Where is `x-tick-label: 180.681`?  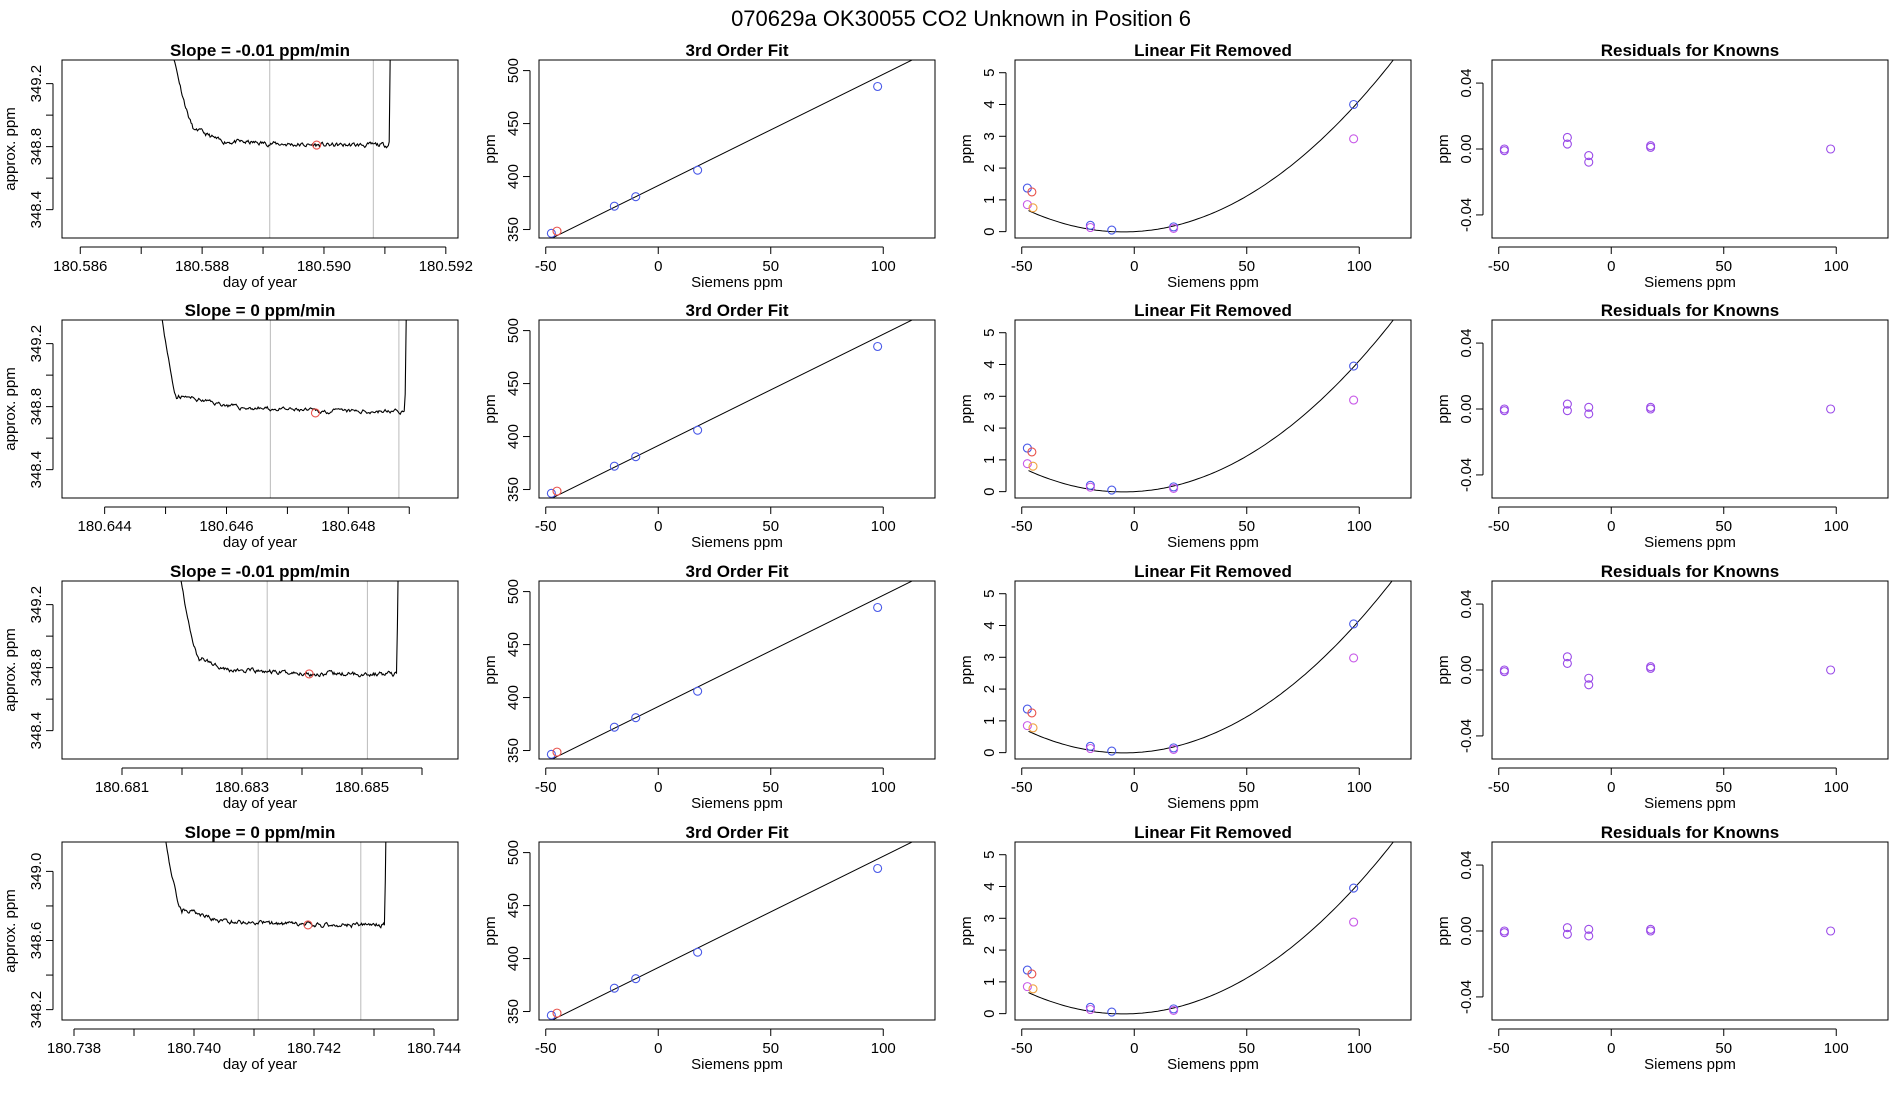 x-tick-label: 180.681 is located at coordinates (122, 787).